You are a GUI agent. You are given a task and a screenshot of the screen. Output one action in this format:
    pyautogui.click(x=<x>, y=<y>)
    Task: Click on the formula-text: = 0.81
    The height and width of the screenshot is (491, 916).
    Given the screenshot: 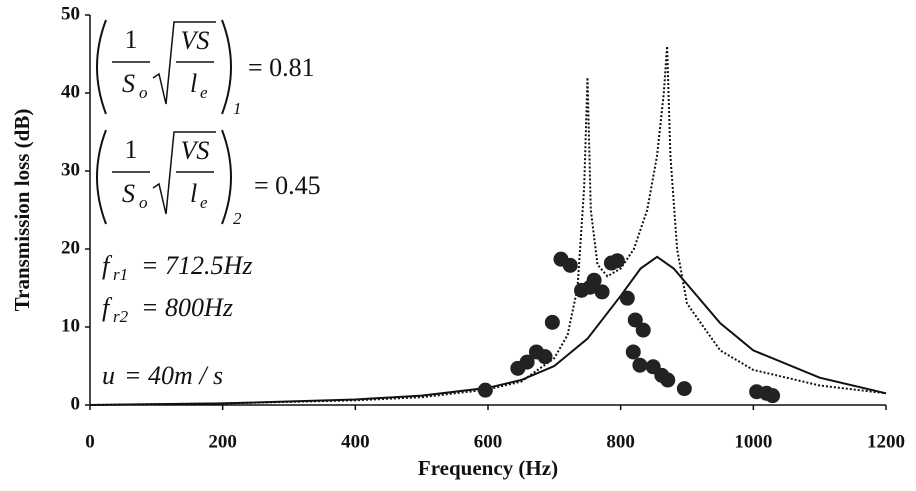 What is the action you would take?
    pyautogui.click(x=281, y=67)
    